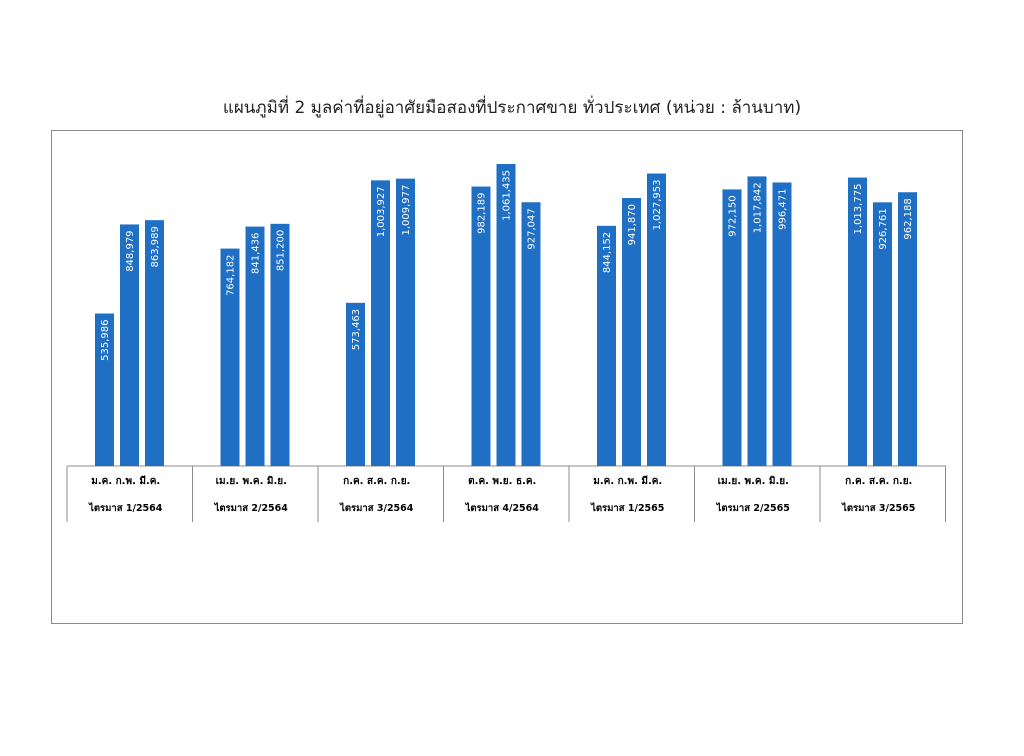 The height and width of the screenshot is (756, 1024). Describe the element at coordinates (356, 329) in the screenshot. I see `data-label: 573,463` at that location.